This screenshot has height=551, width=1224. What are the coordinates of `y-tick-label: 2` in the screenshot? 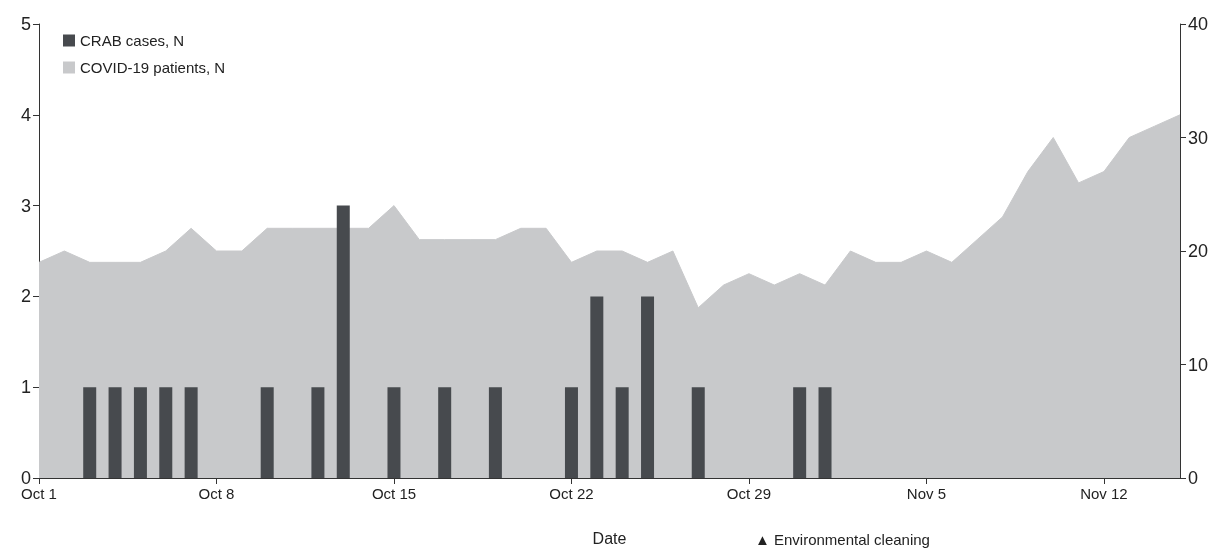 It's located at (25, 296).